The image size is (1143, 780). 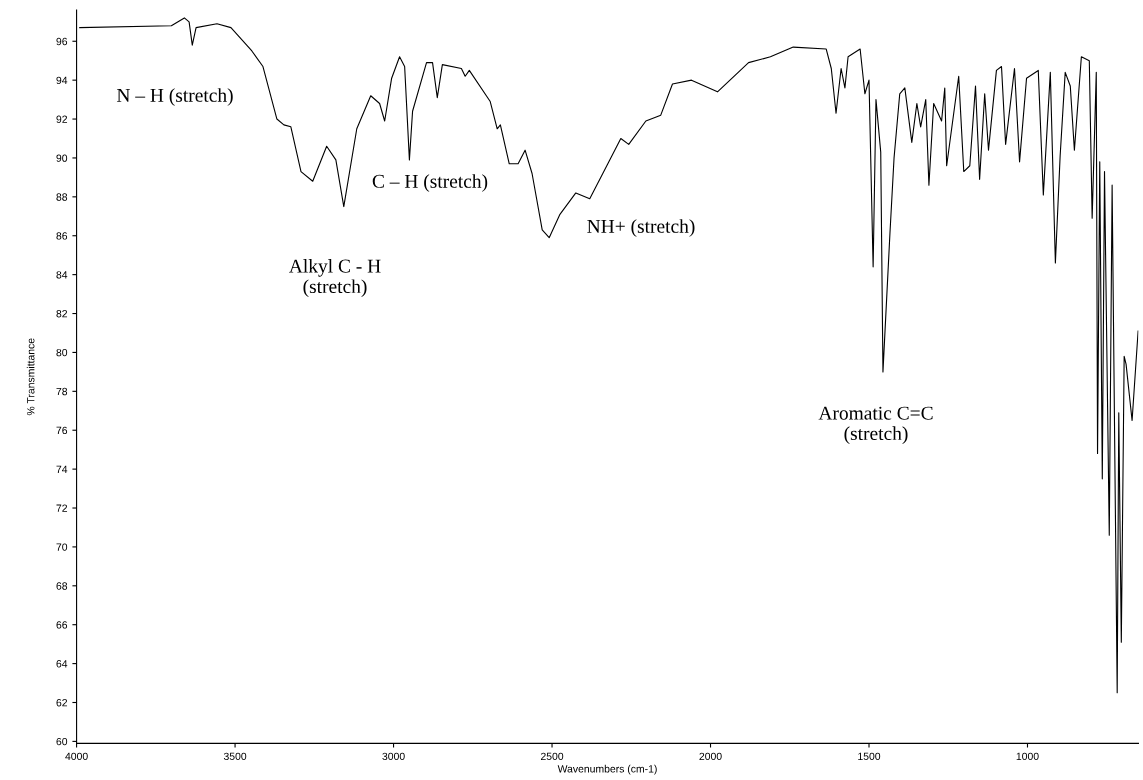 What do you see at coordinates (335, 278) in the screenshot?
I see `annotation: Alkyl C - H (stretch)` at bounding box center [335, 278].